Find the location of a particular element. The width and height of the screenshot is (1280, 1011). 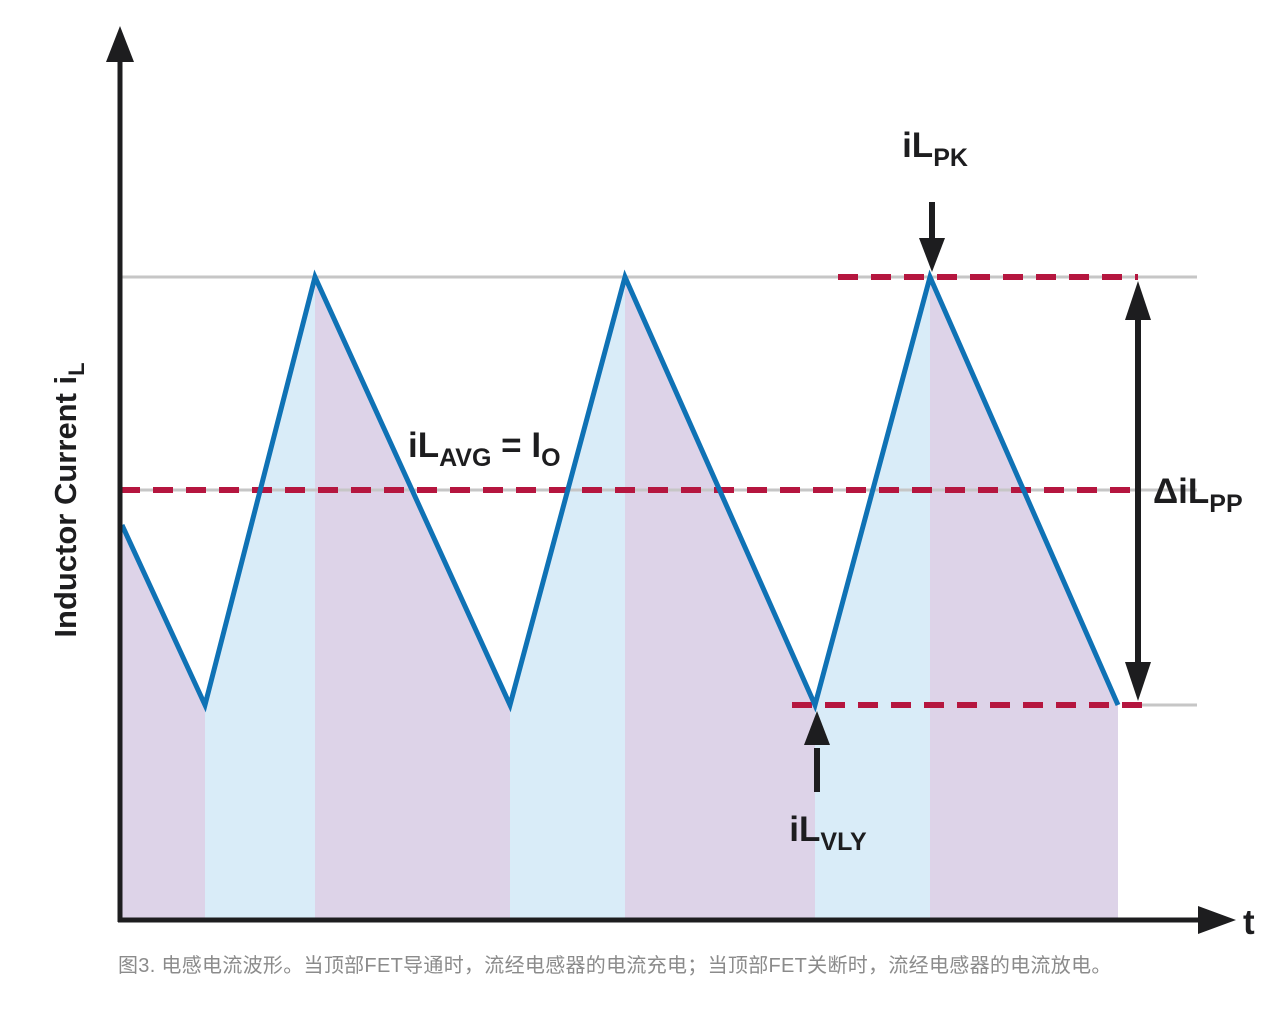

x-axis-arrowhead-icon is located at coordinates (1217, 920).